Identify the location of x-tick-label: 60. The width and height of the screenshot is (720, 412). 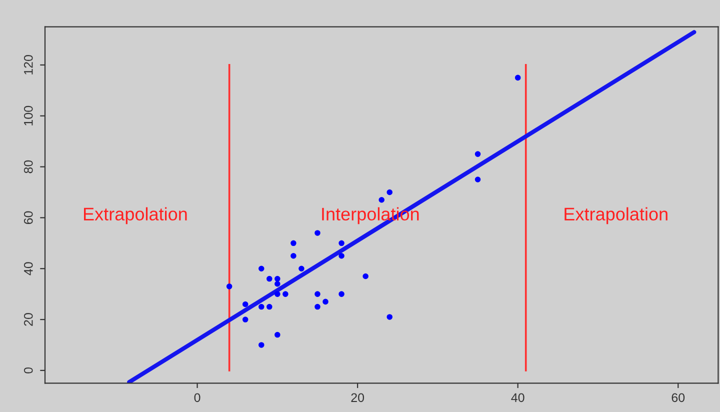
(678, 397).